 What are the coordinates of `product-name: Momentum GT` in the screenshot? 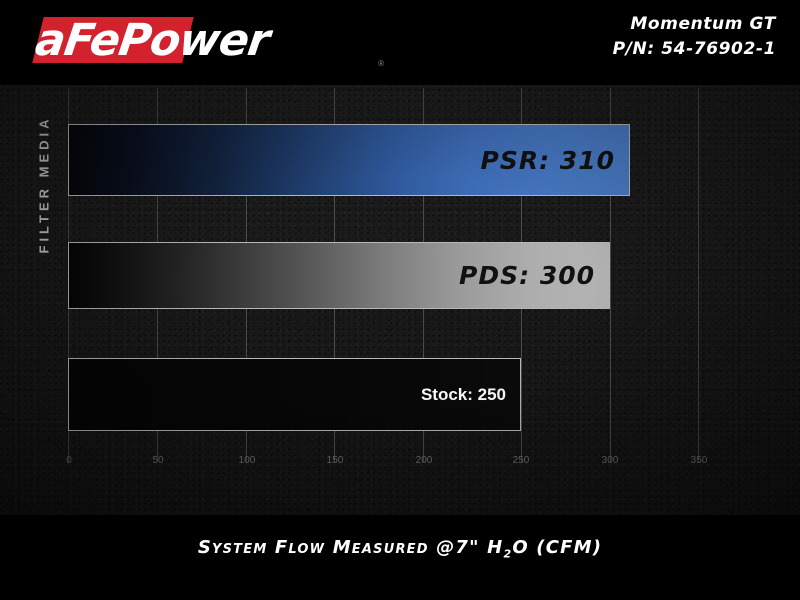 It's located at (703, 24).